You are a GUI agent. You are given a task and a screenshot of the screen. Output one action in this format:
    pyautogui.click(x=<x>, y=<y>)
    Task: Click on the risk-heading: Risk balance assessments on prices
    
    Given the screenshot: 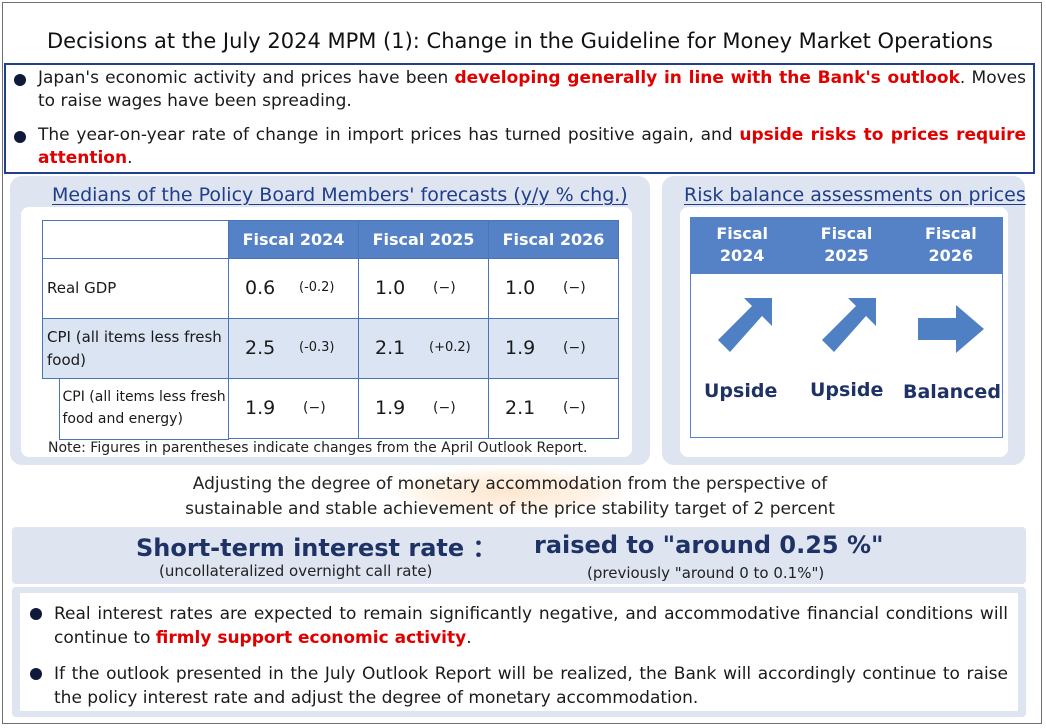 What is the action you would take?
    pyautogui.click(x=855, y=195)
    